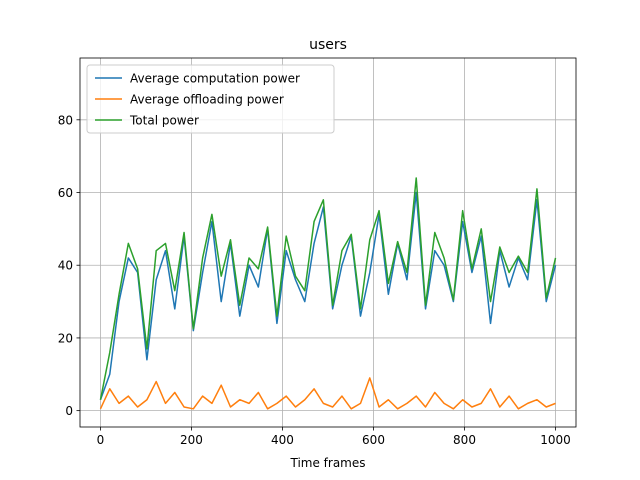 The image size is (640, 480). I want to click on x-tick-label: 0, so click(101, 440).